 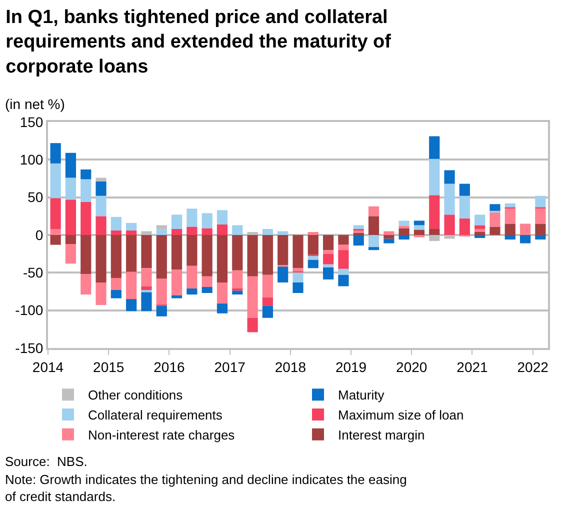 I want to click on legend-label: Non-interest rate charges, so click(x=162, y=434).